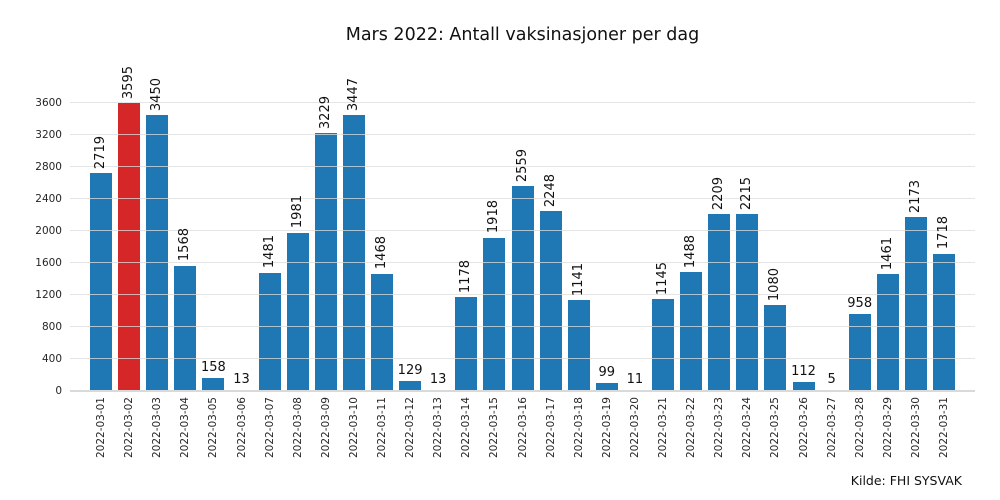 The width and height of the screenshot is (1000, 500). I want to click on x-tick-label: 2022-03-22, so click(691, 428).